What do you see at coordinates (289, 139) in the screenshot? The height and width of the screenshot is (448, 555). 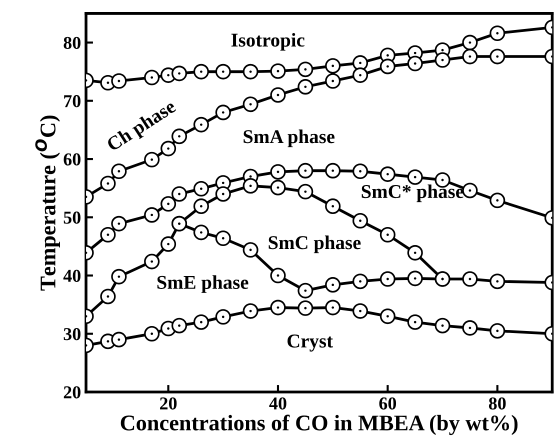 I see `annotation: SmA phase` at bounding box center [289, 139].